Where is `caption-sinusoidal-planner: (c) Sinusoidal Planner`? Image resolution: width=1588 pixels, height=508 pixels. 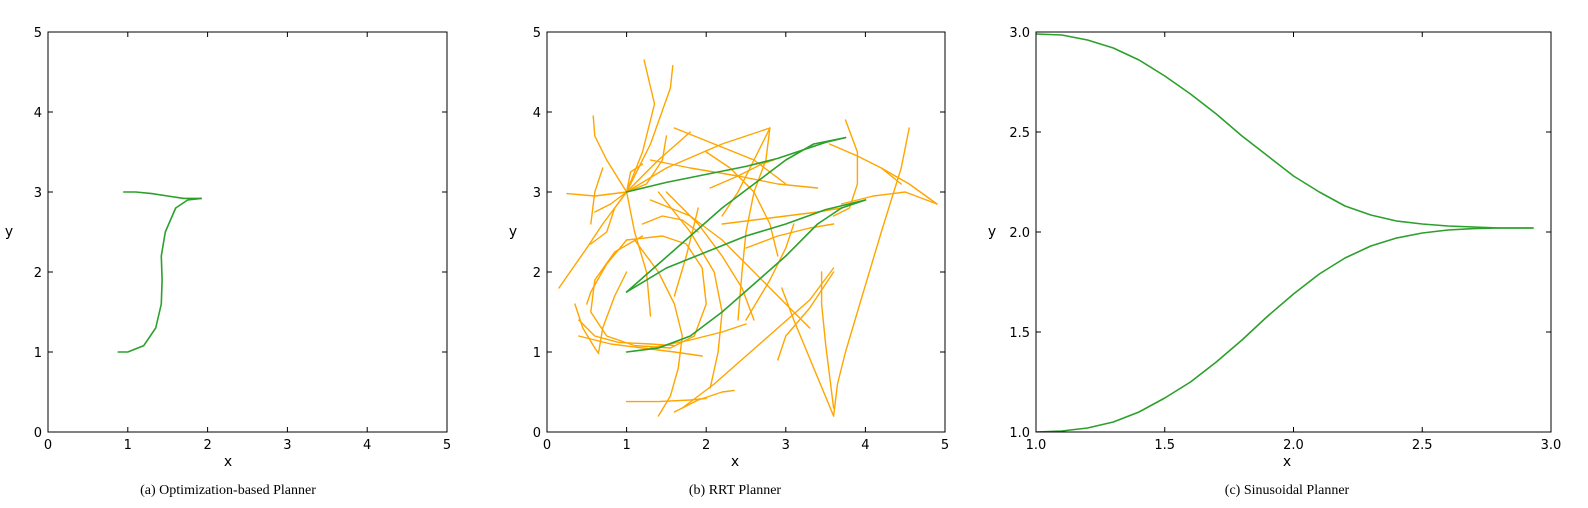 caption-sinusoidal-planner: (c) Sinusoidal Planner is located at coordinates (1287, 490).